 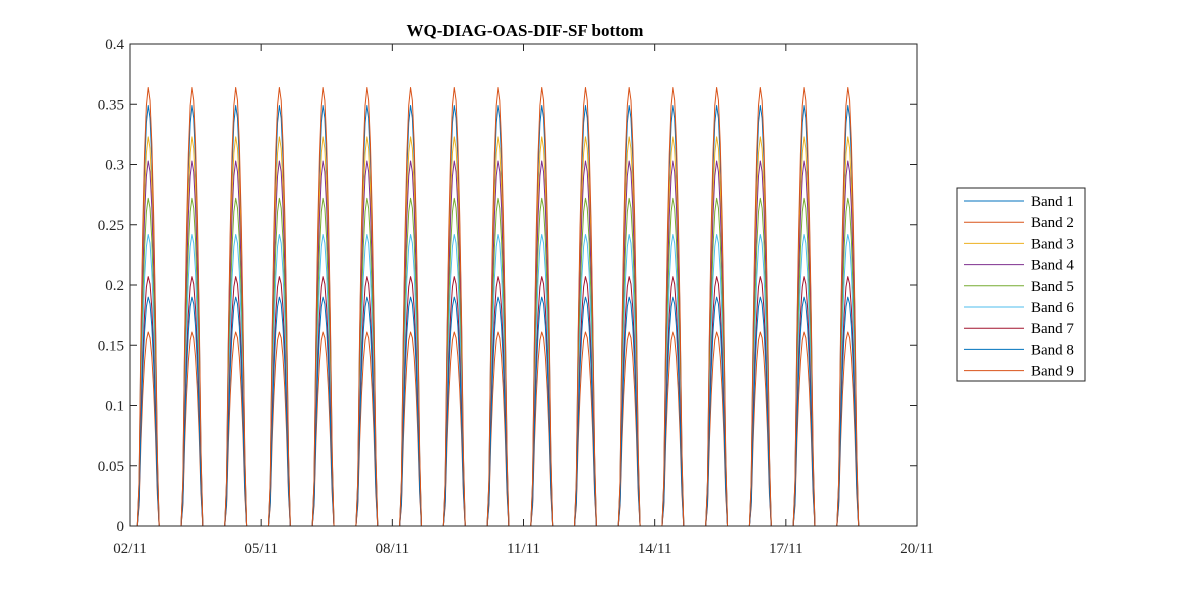 I want to click on legend-label-band-4: Band 4, so click(x=1052, y=266).